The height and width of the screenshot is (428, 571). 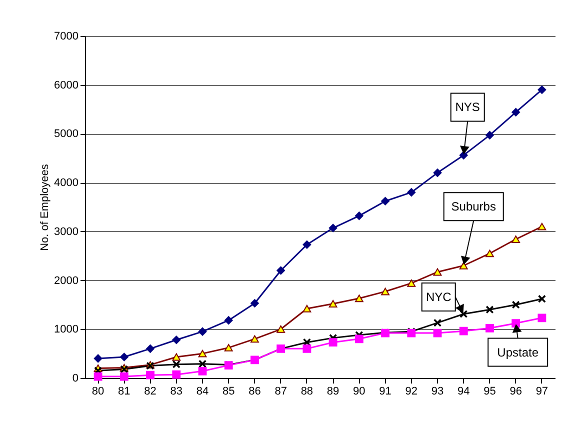 What do you see at coordinates (516, 392) in the screenshot?
I see `x-tick-label: 96` at bounding box center [516, 392].